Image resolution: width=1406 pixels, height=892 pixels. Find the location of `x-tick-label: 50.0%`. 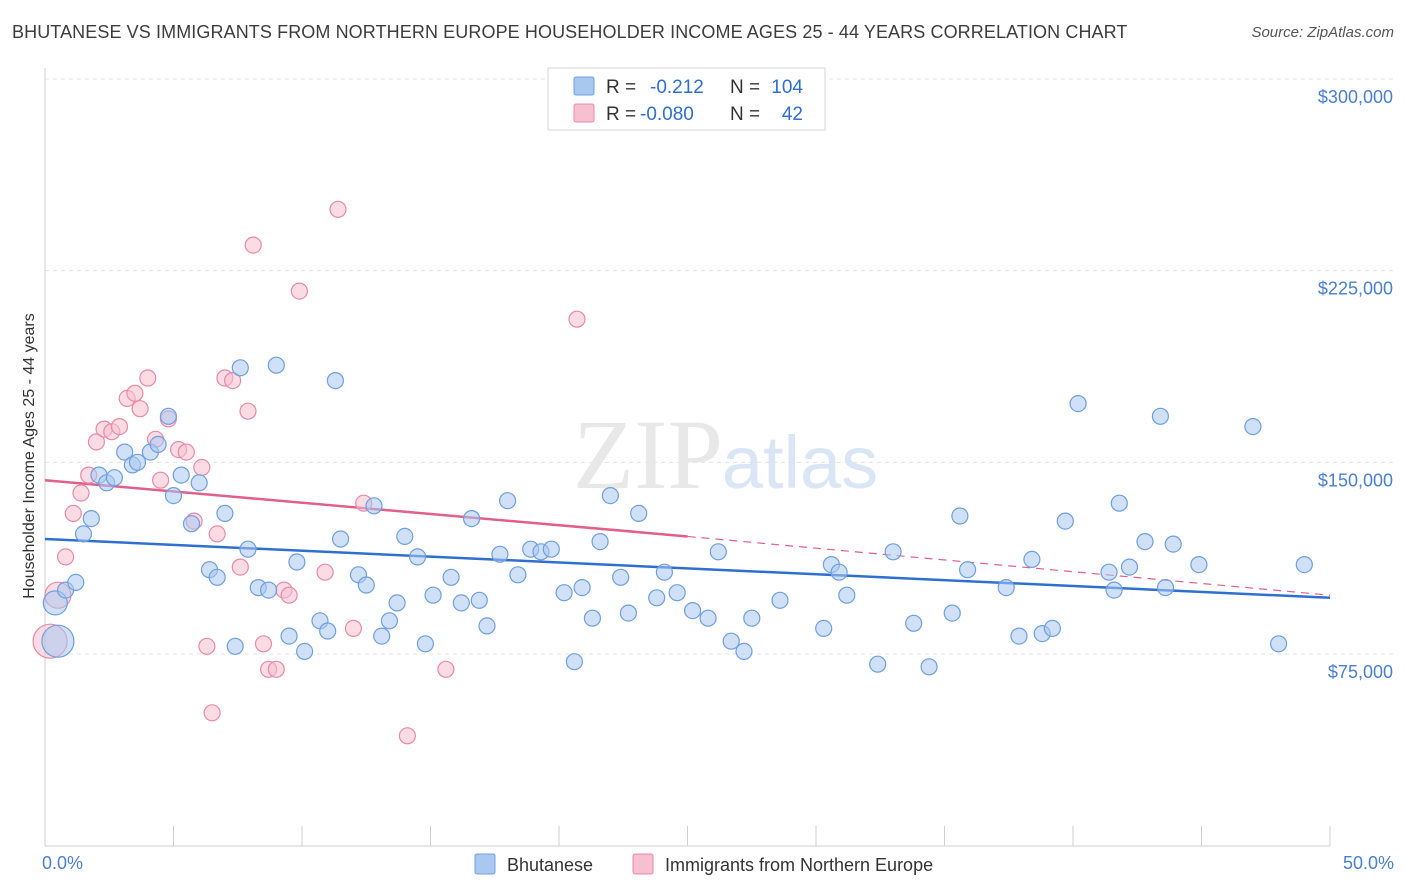

x-tick-label: 50.0% is located at coordinates (1368, 863).